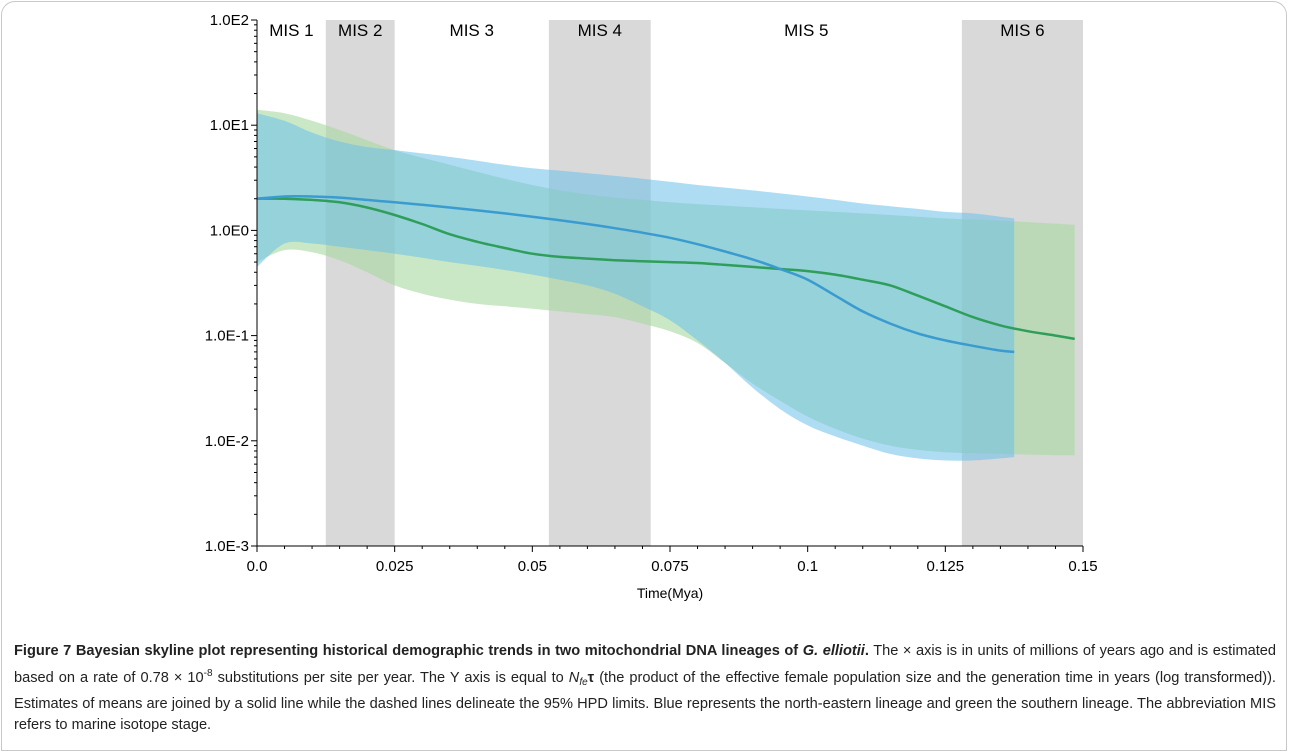  Describe the element at coordinates (532, 566) in the screenshot. I see `x-tick-label-3: 0.05` at that location.